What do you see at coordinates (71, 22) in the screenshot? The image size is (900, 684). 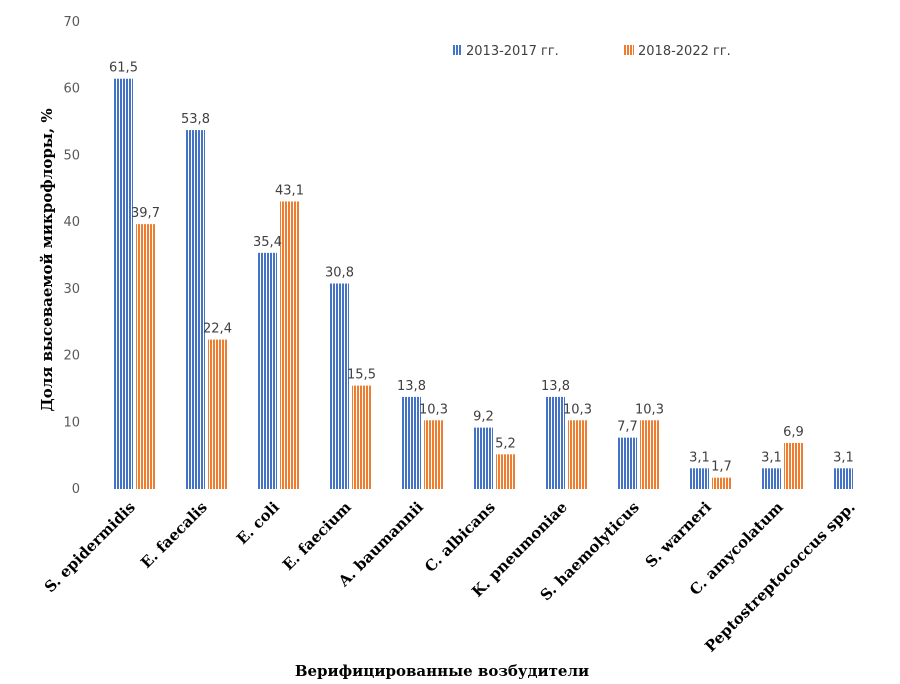 I see `y-tick-label: 70` at bounding box center [71, 22].